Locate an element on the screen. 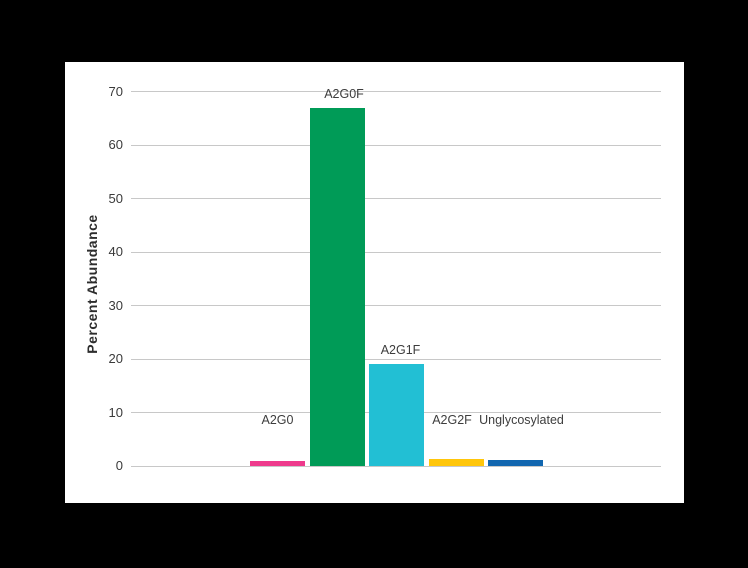 The width and height of the screenshot is (748, 568). bar-label: A2G0 is located at coordinates (277, 420).